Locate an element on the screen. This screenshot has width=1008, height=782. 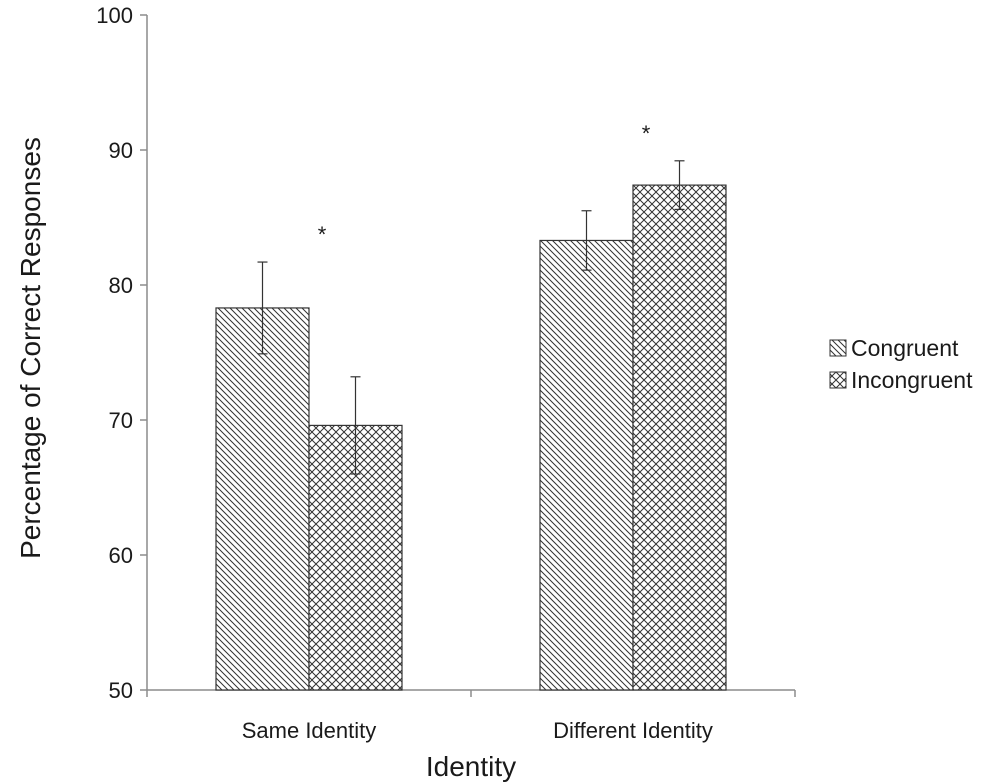
legend-item-congruent: Congruent is located at coordinates (894, 348).